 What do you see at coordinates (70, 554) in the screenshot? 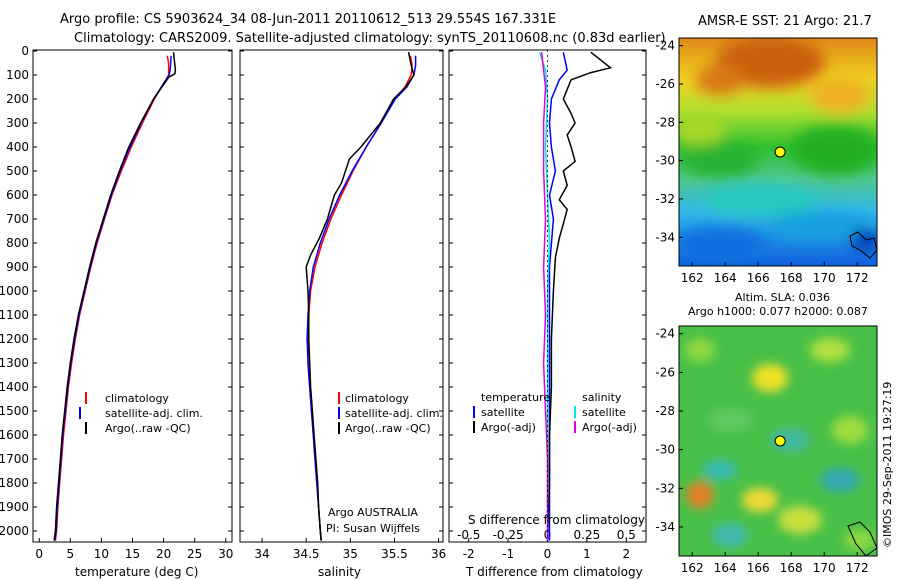
I see `x-tick-label: 5` at bounding box center [70, 554].